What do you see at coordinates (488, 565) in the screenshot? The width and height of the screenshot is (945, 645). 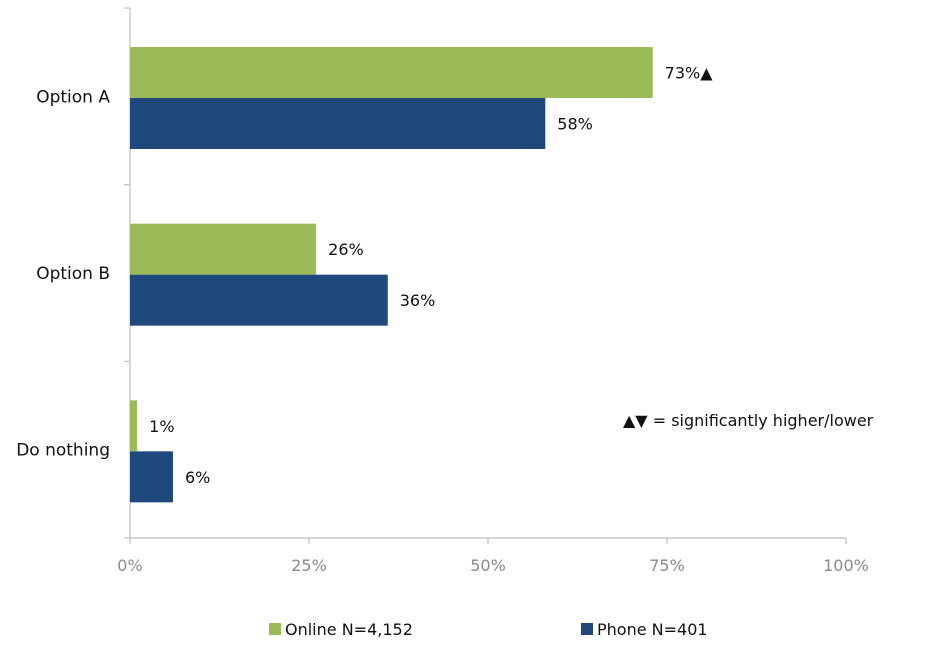 I see `x-tick-label: 50%` at bounding box center [488, 565].